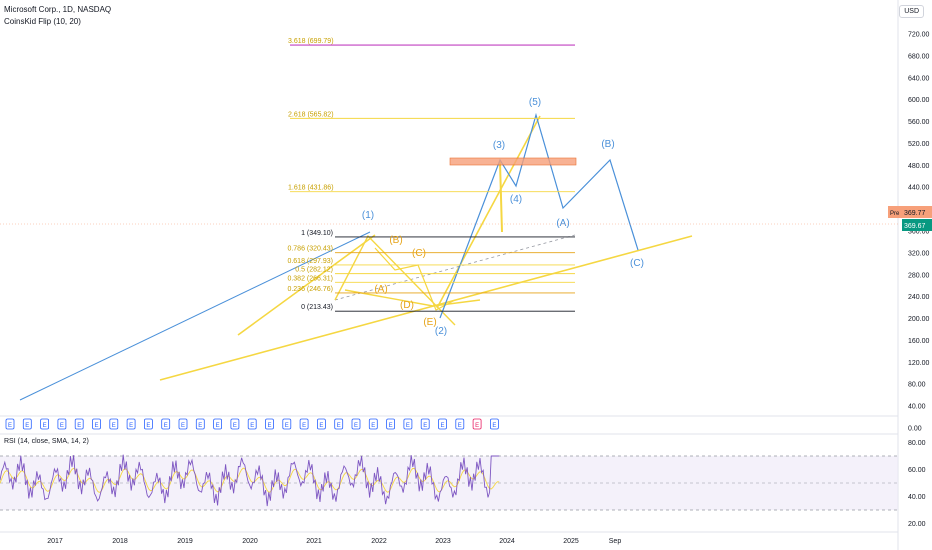  What do you see at coordinates (368, 215) in the screenshot?
I see `wave-label-blue: (1)` at bounding box center [368, 215].